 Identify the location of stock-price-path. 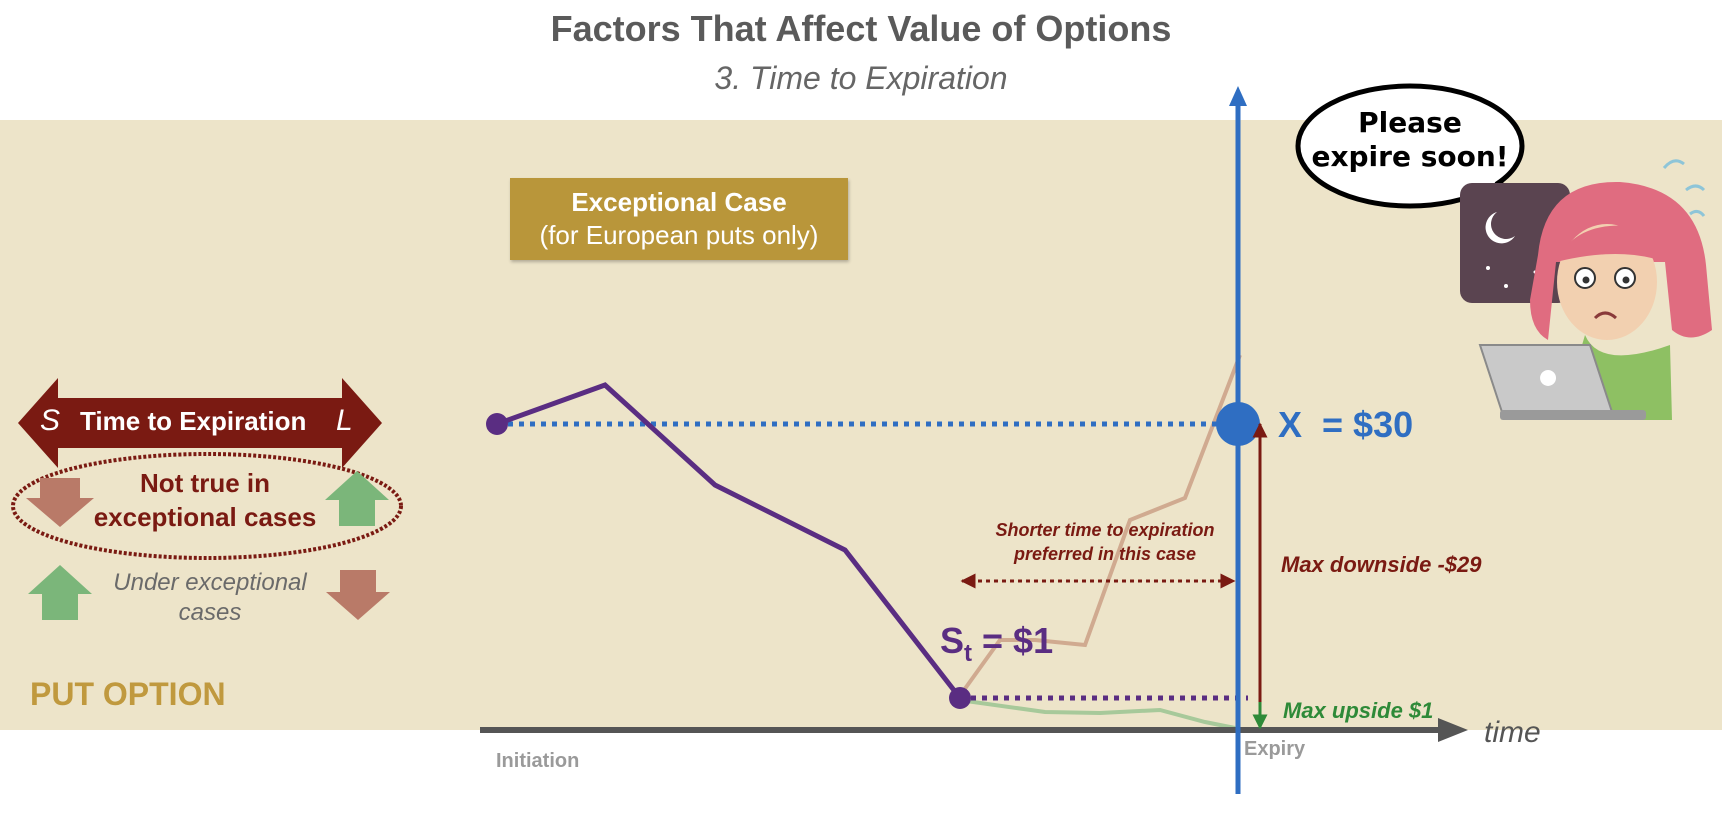
(729, 541).